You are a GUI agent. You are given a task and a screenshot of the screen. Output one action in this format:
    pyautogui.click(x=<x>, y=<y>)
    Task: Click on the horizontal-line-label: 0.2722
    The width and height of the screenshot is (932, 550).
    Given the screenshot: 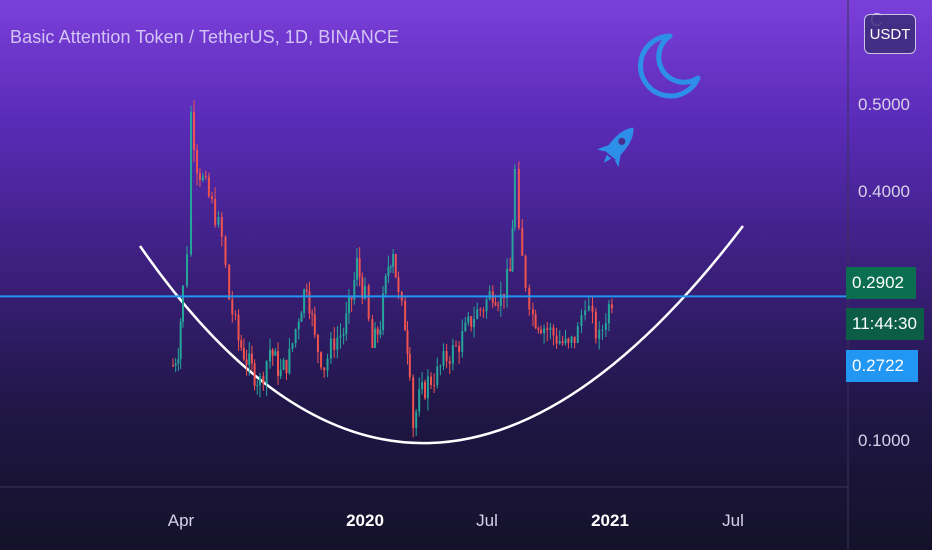 What is the action you would take?
    pyautogui.click(x=882, y=366)
    